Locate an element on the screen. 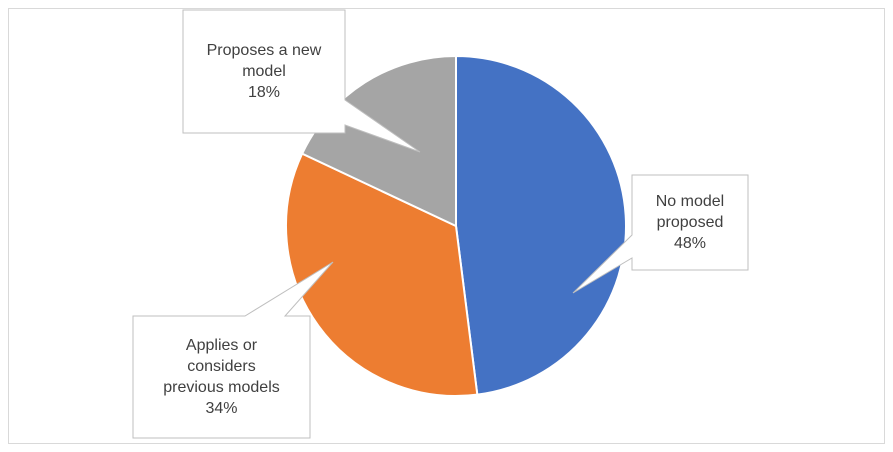 The width and height of the screenshot is (893, 452). category-label: Applies or considers previous models is located at coordinates (221, 366).